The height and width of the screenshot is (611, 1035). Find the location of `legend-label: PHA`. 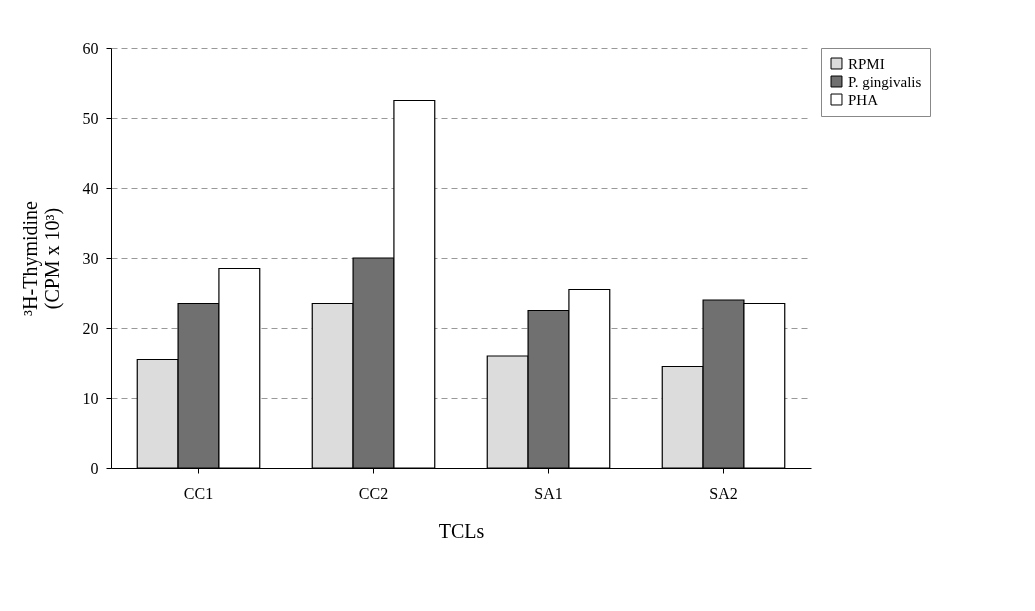

legend-label: PHA is located at coordinates (863, 99).